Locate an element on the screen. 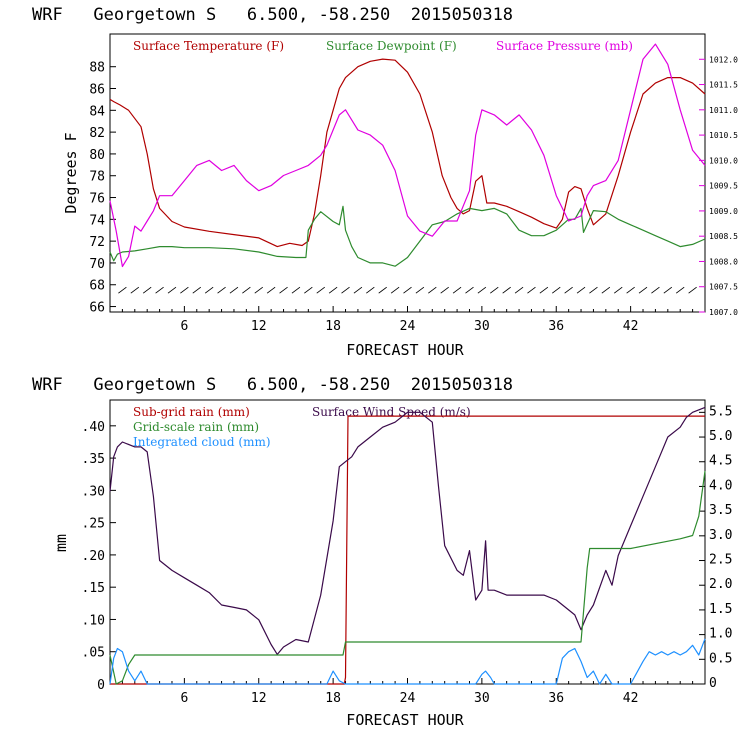 This screenshot has width=740, height=740. legend-surface-dewpoint: Surface Dewpoint (F) is located at coordinates (391, 46).